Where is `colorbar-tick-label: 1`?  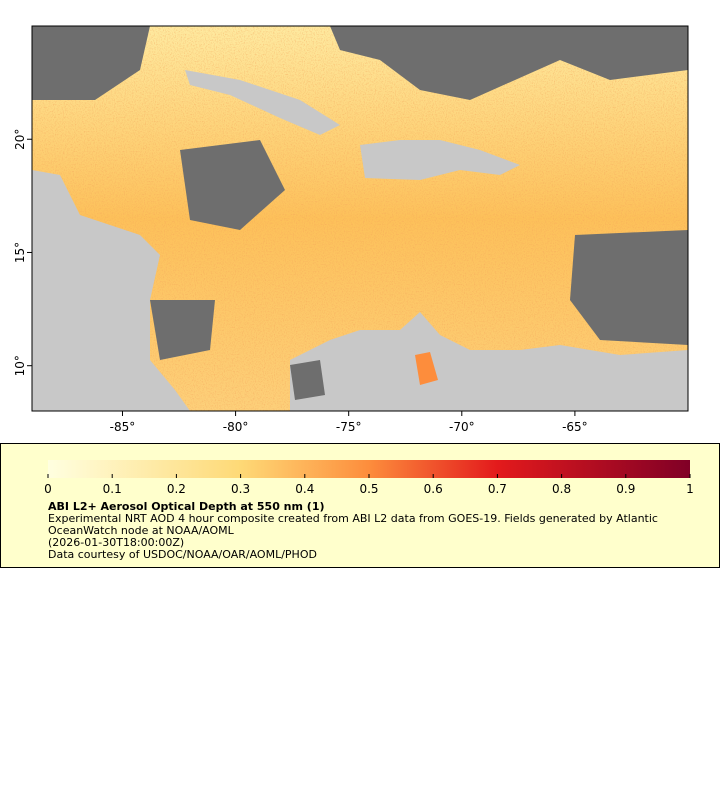 colorbar-tick-label: 1 is located at coordinates (690, 489).